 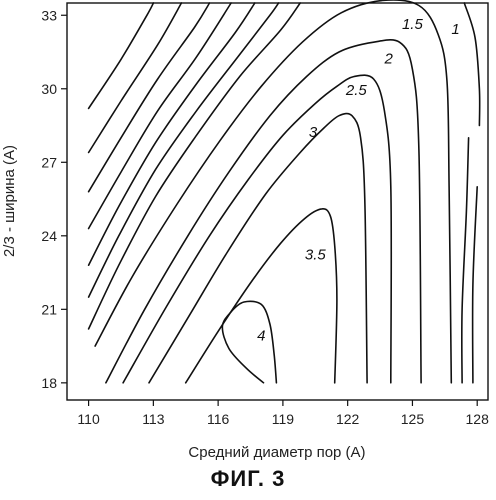 I want to click on x-tick-label: 125, so click(x=413, y=419).